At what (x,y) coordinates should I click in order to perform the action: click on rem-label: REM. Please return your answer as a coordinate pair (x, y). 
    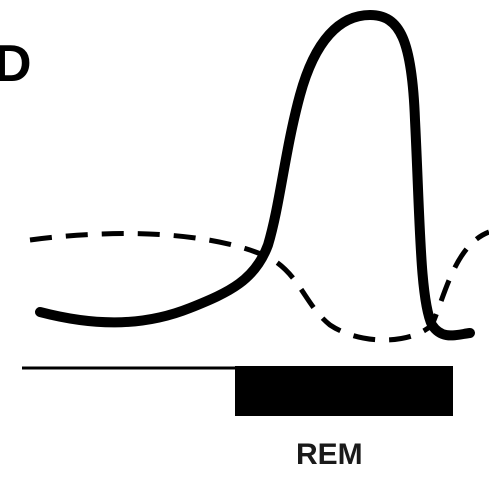
    Looking at the image, I should click on (329, 454).